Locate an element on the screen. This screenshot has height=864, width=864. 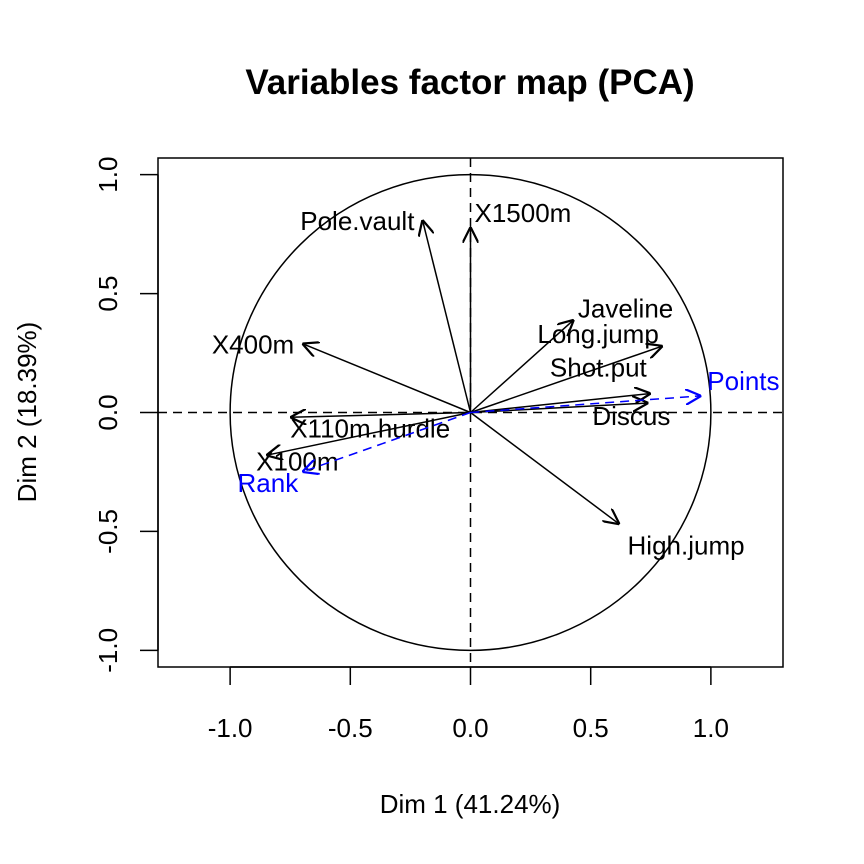
label-x400m: X400m is located at coordinates (253, 345).